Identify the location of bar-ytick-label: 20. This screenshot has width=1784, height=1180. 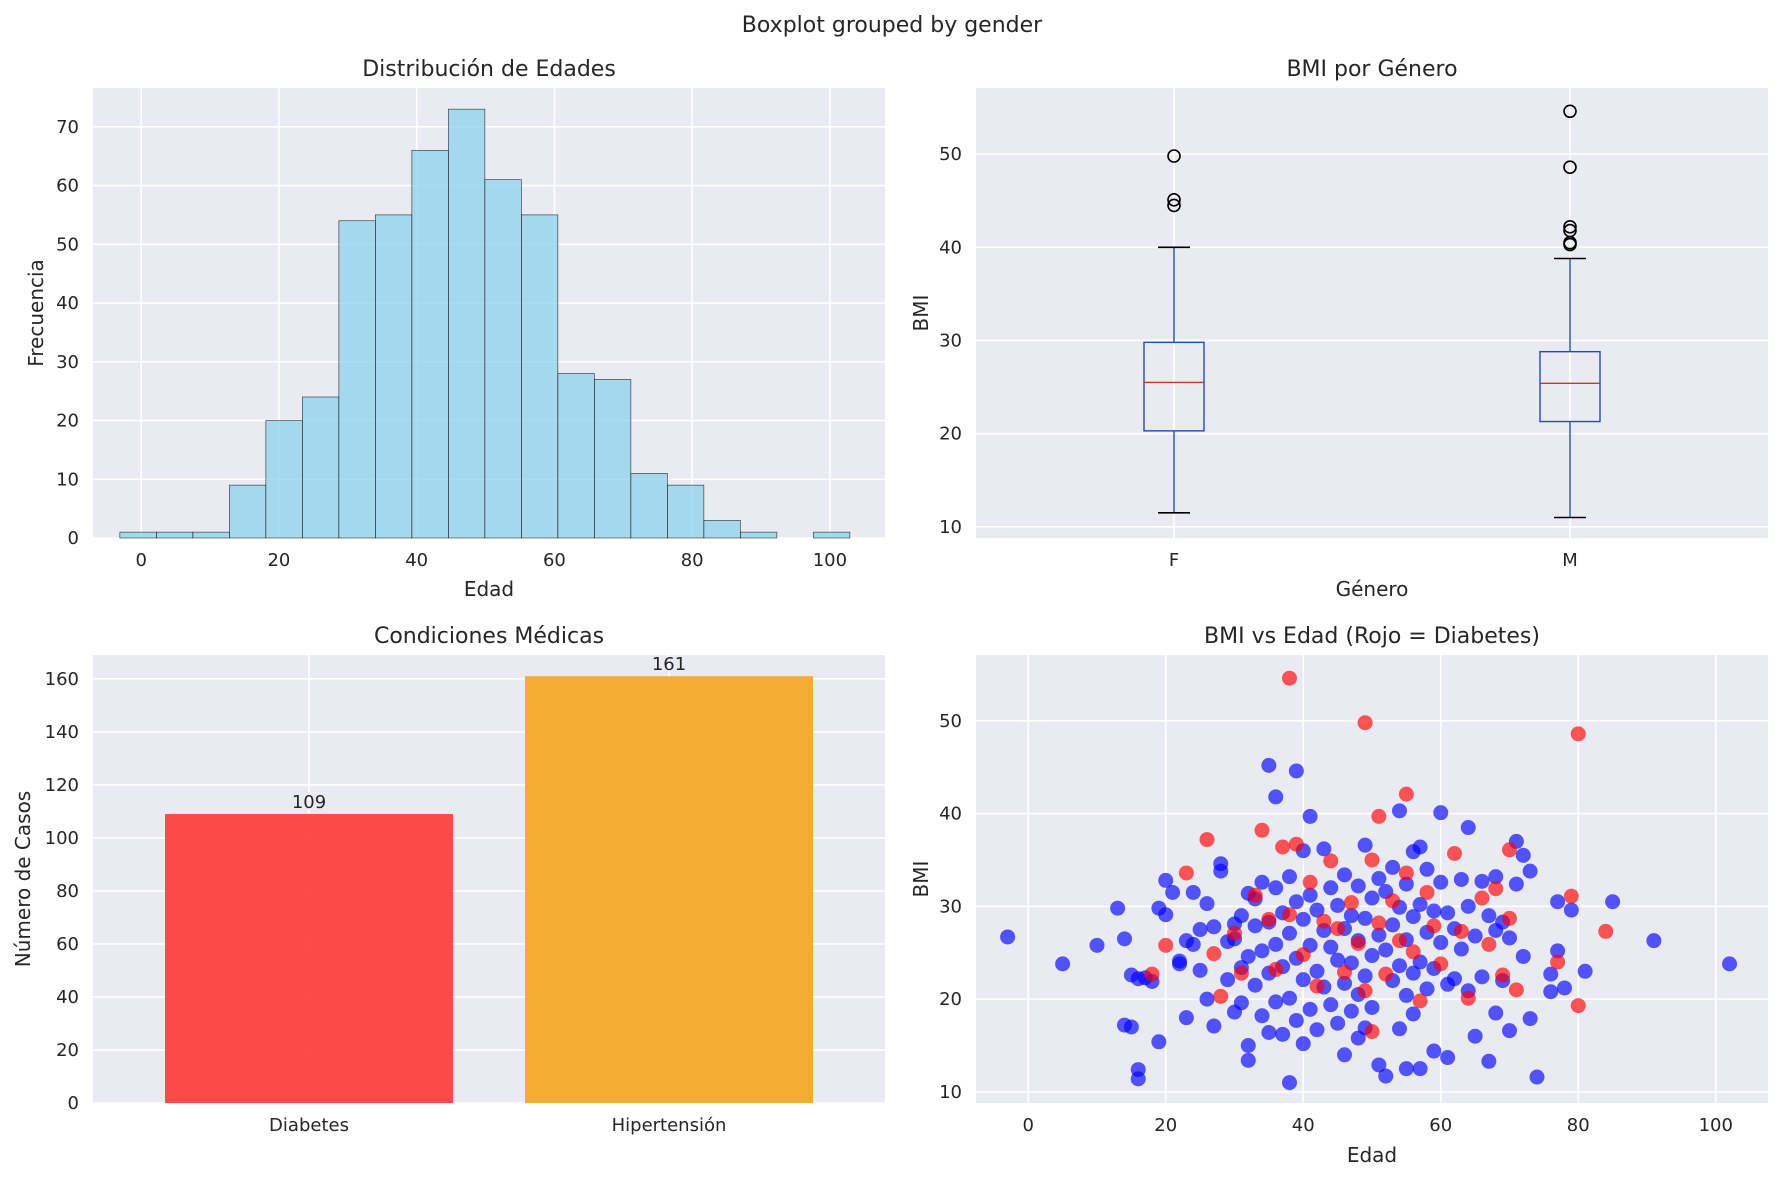
(67, 1050).